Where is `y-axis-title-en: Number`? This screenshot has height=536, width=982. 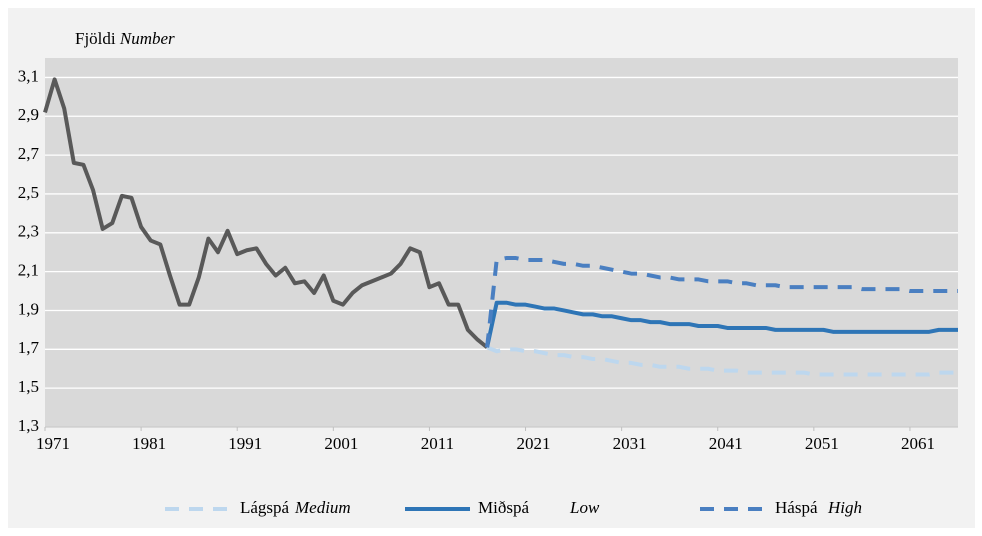
y-axis-title-en: Number is located at coordinates (147, 38).